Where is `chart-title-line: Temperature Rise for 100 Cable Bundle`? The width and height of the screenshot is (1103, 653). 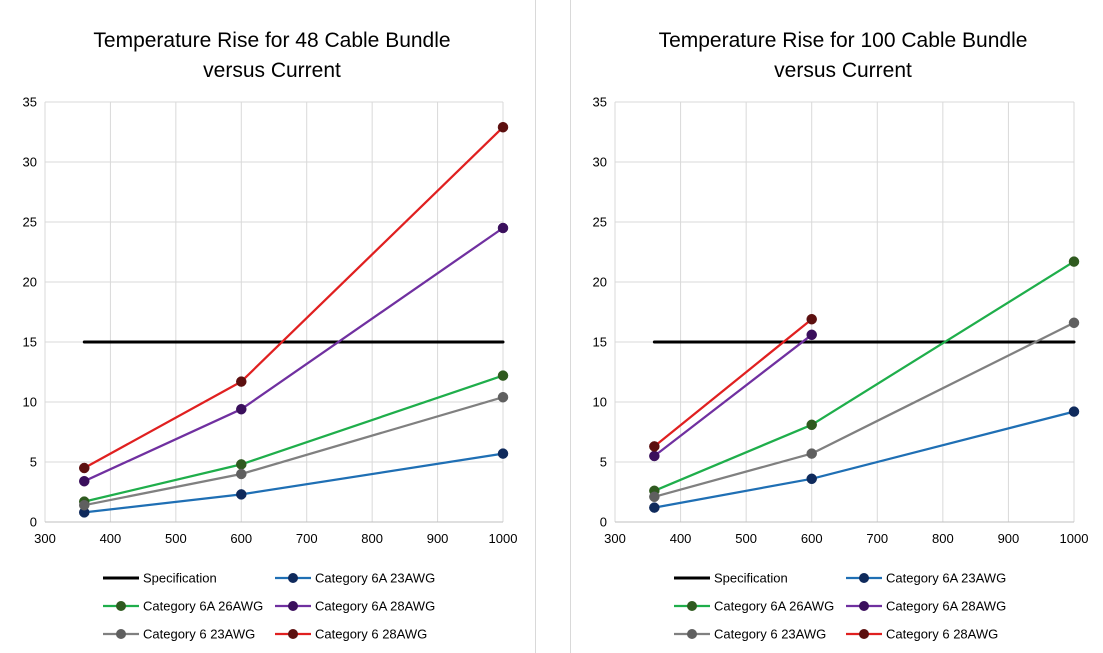 chart-title-line: Temperature Rise for 100 Cable Bundle is located at coordinates (843, 40).